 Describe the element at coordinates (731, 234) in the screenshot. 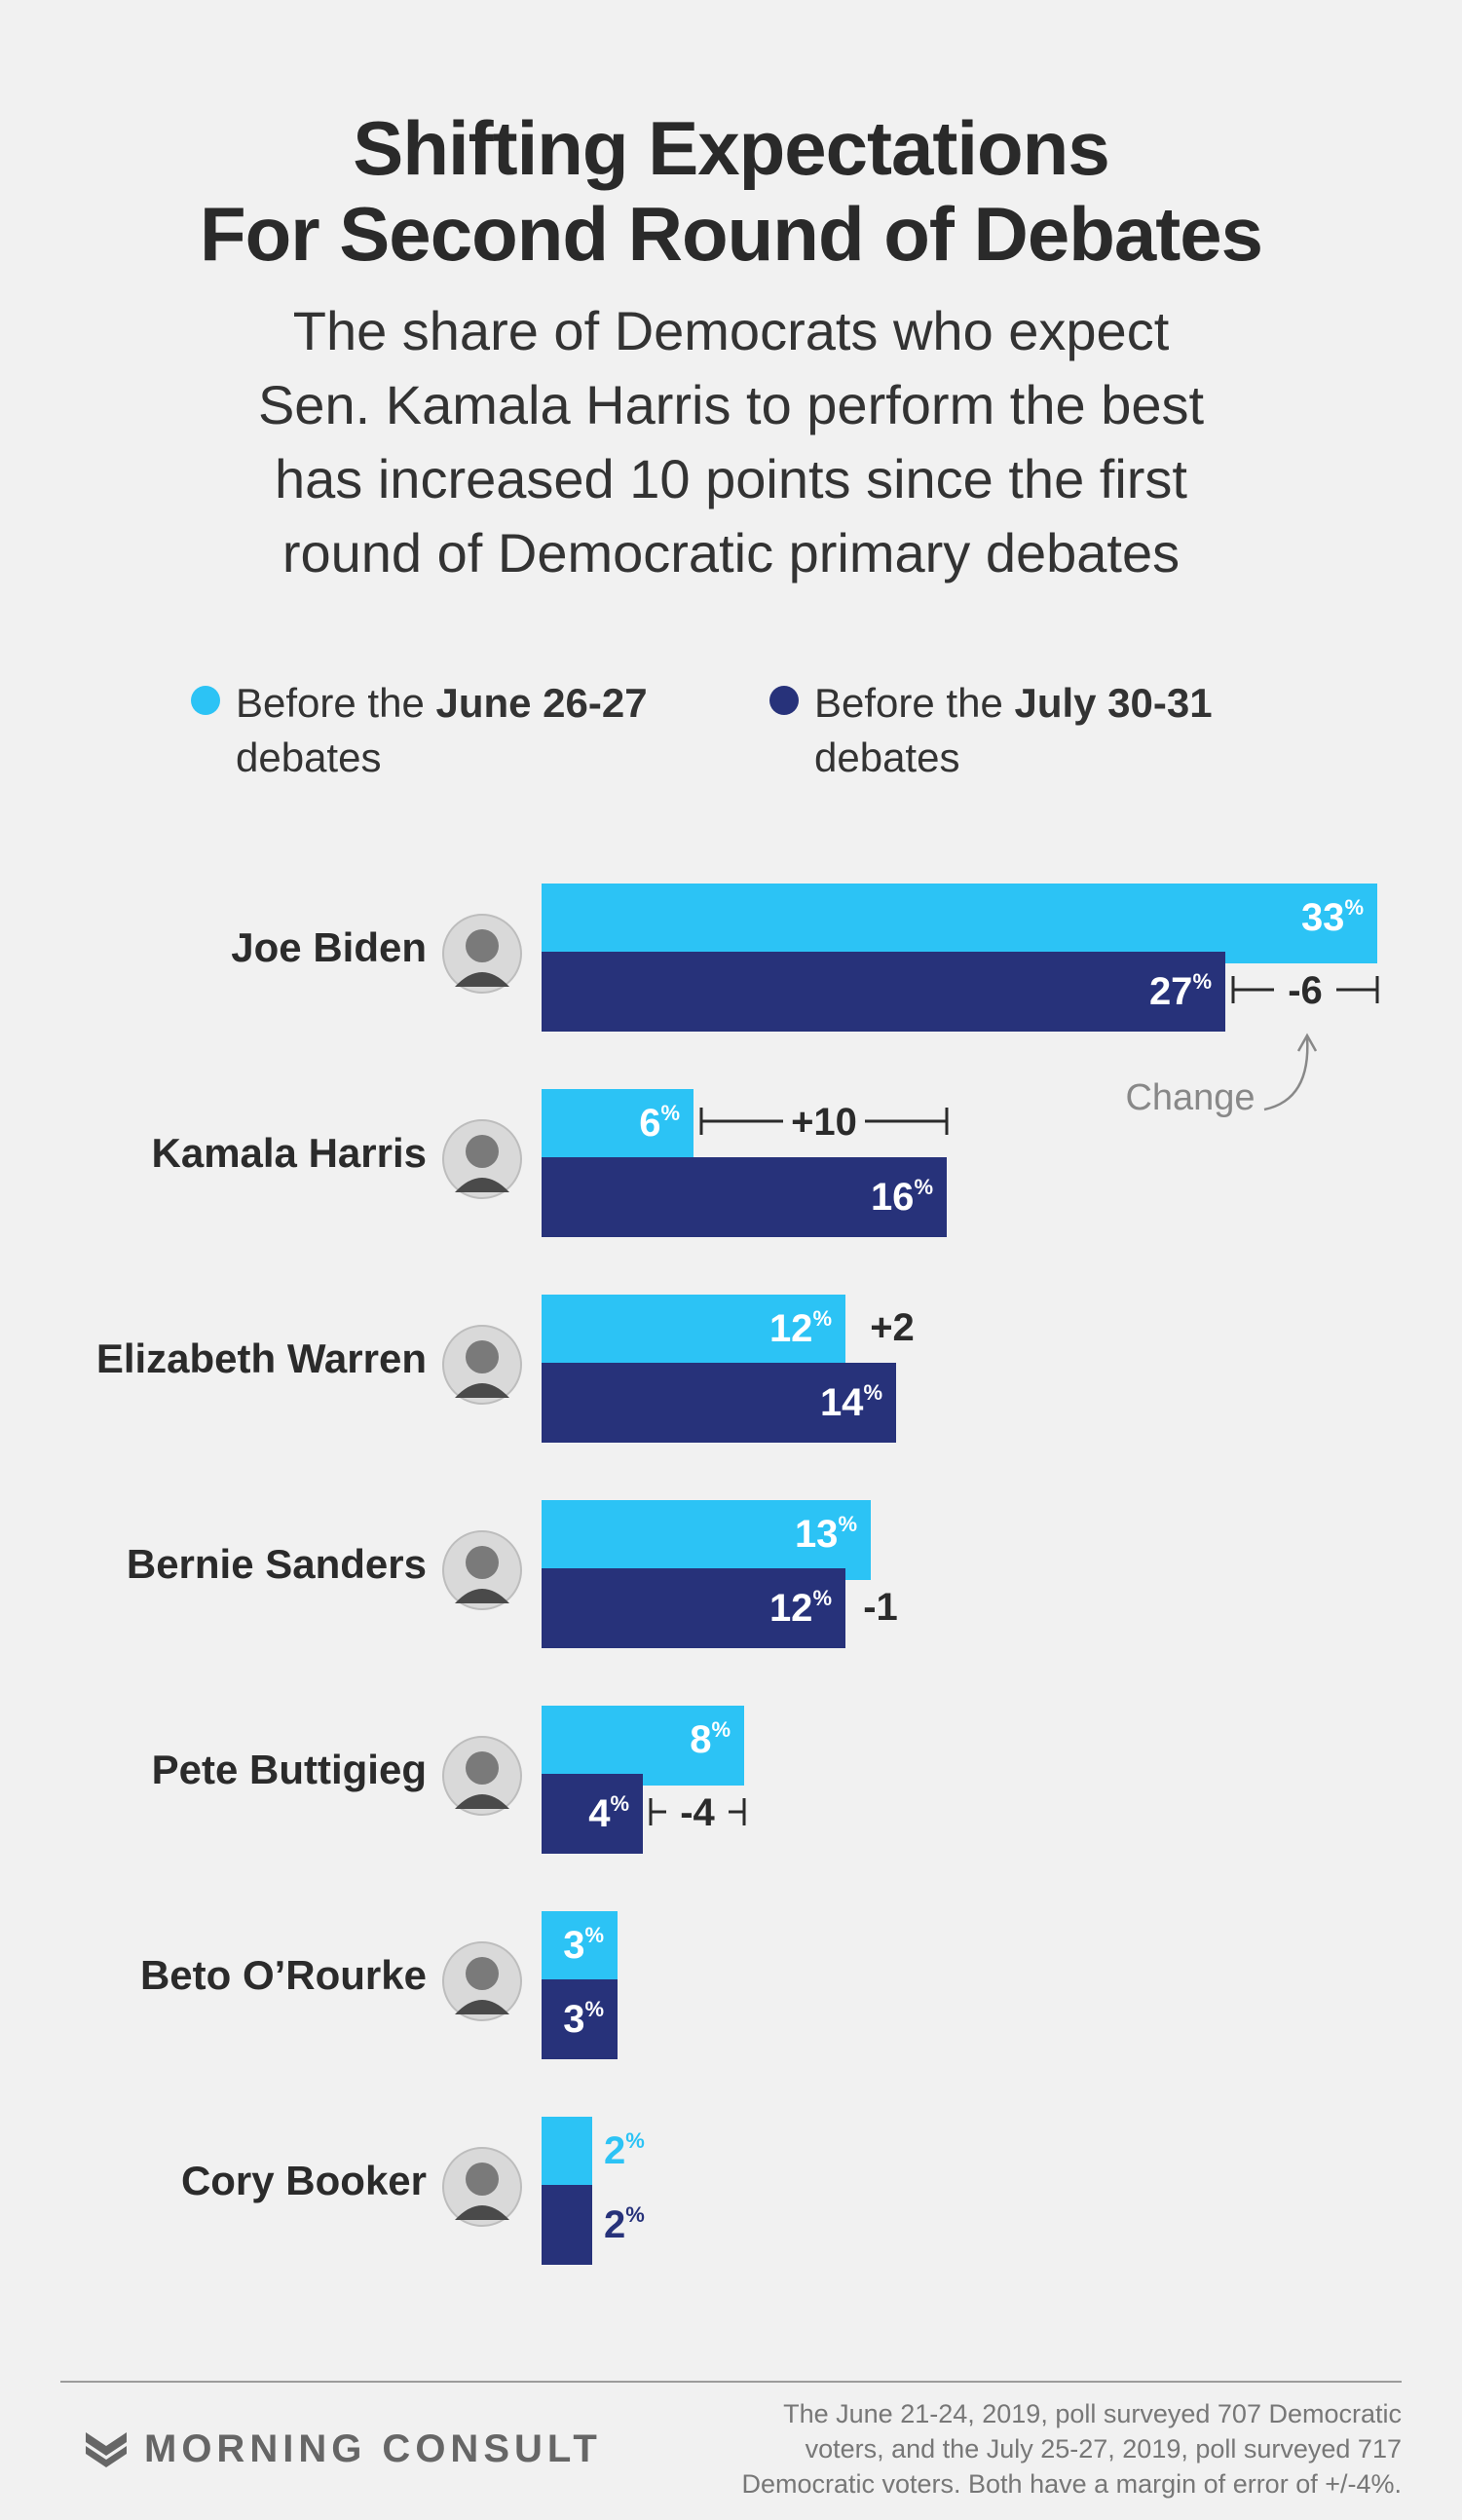

I see `title-line-2: For Second Round of Debates` at that location.